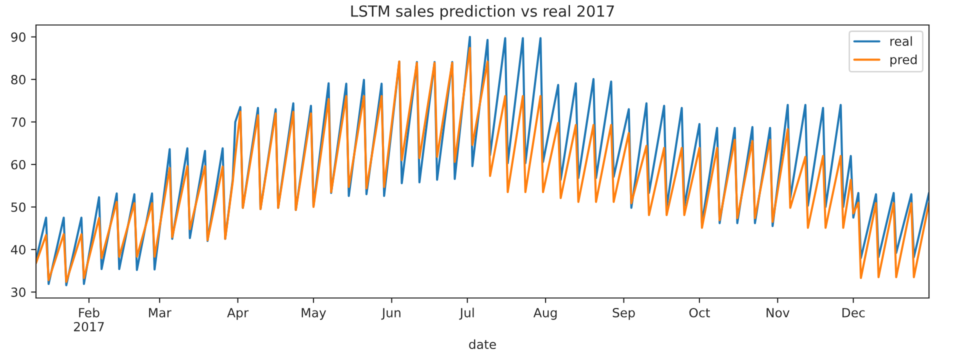  Describe the element at coordinates (466, 314) in the screenshot. I see `x-tick-label: Jul` at that location.